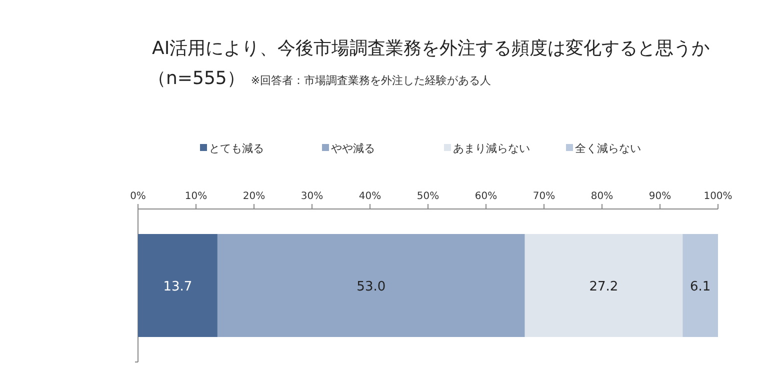  I want to click on title: AI活用により、今後市場調査業務を外注する頻度は変化すると思うか, so click(431, 48).